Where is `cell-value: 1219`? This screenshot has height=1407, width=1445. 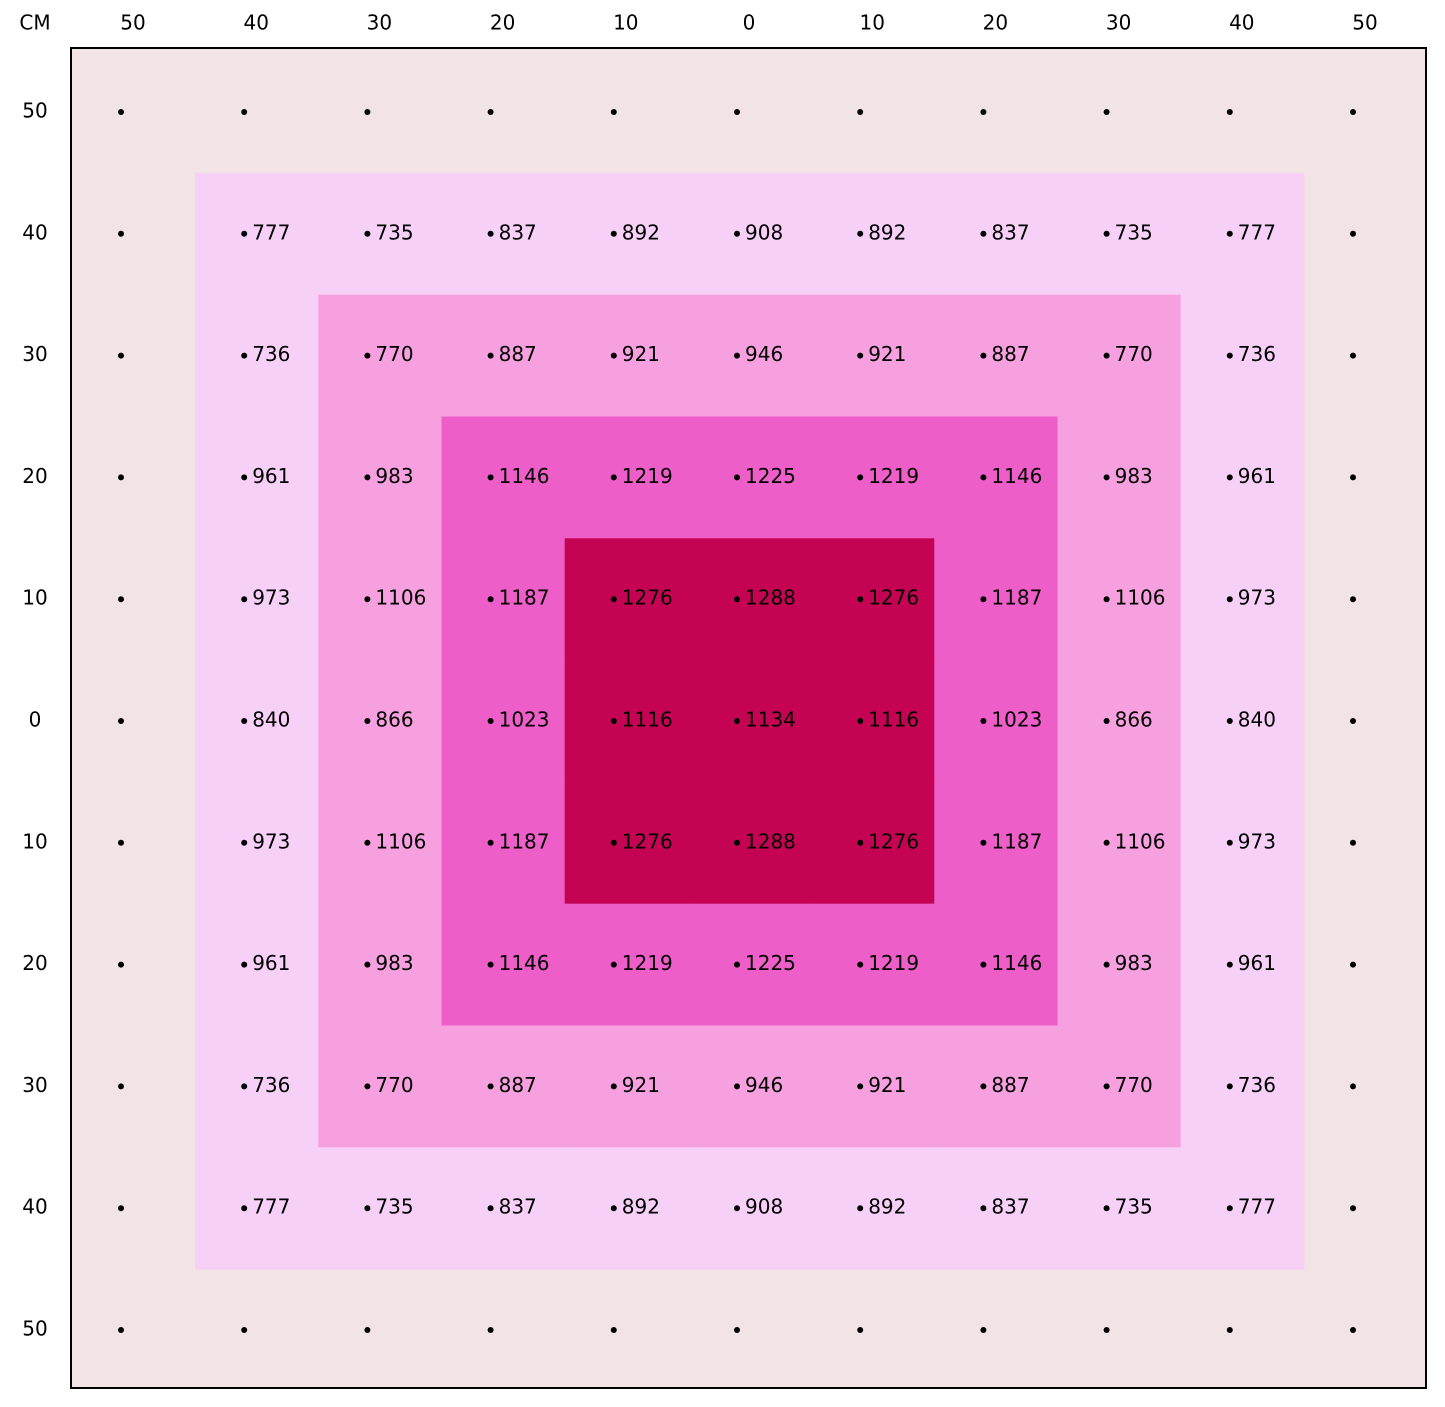 cell-value: 1219 is located at coordinates (647, 476).